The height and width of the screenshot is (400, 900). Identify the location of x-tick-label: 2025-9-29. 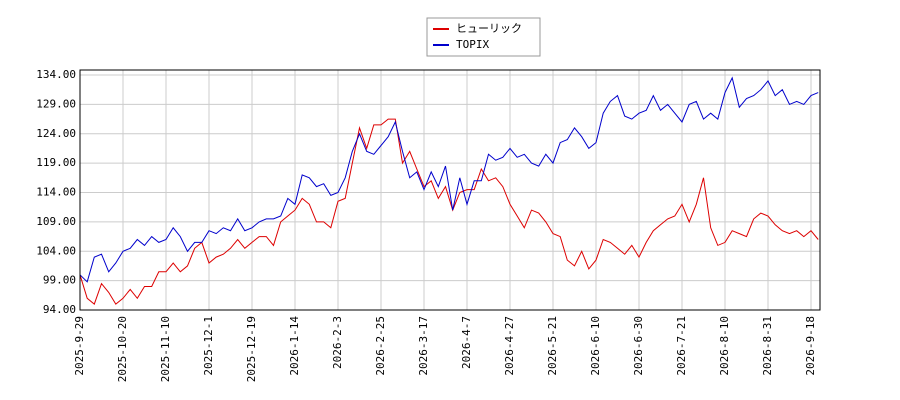
(79, 346).